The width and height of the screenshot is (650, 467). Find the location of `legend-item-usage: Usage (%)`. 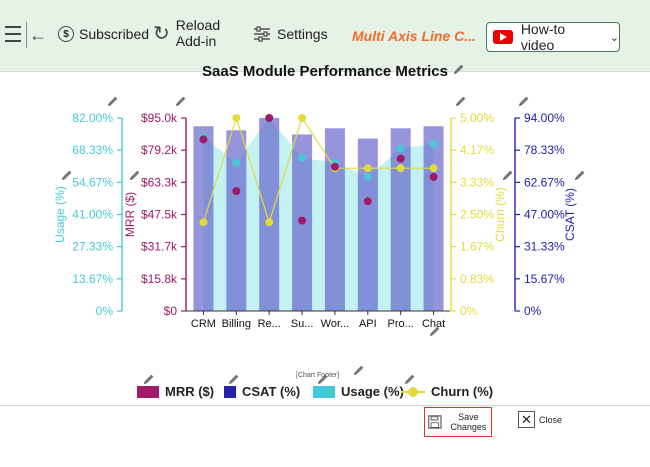

legend-item-usage: Usage (%) is located at coordinates (358, 391).